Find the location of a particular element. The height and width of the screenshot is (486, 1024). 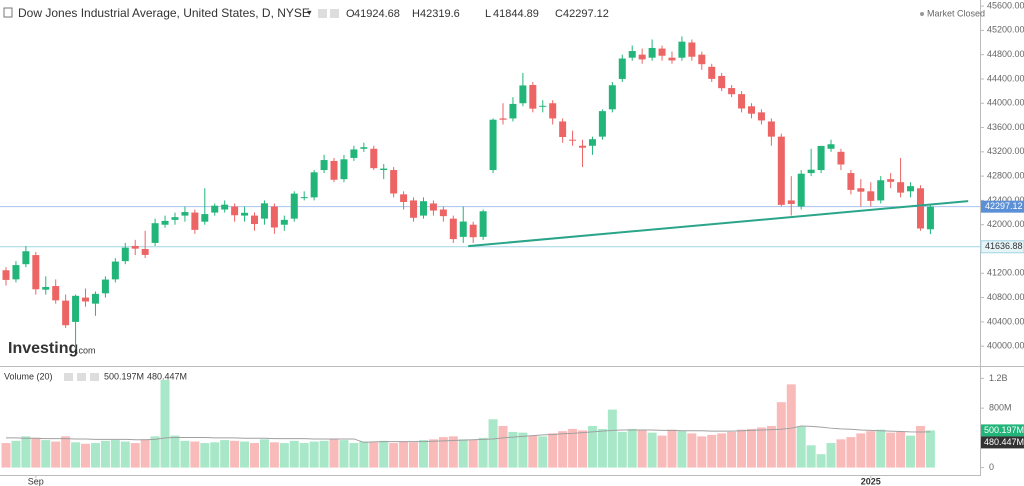

ohlc-legend: O 41924.68 H 42319.6 L 41844.89 C 42297.12 is located at coordinates (477, 14).